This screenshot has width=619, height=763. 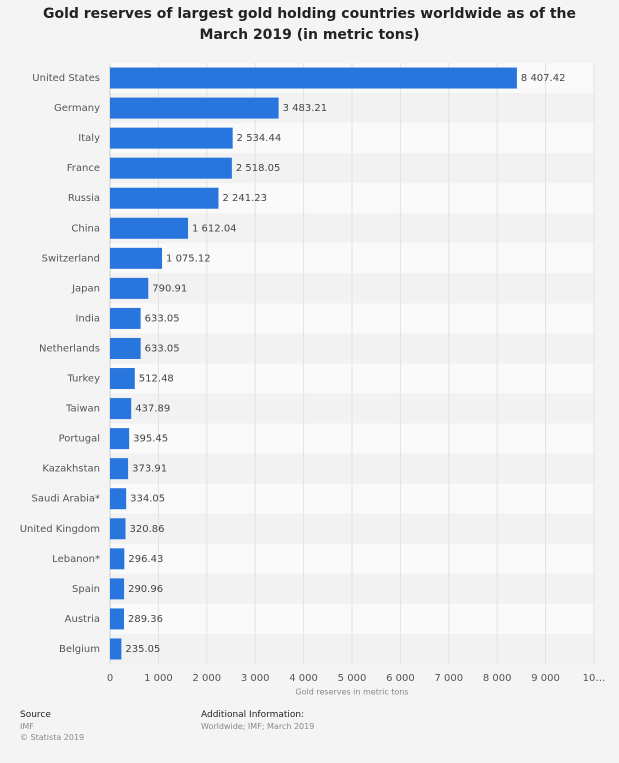 What do you see at coordinates (150, 439) in the screenshot?
I see `value-label: 395.45` at bounding box center [150, 439].